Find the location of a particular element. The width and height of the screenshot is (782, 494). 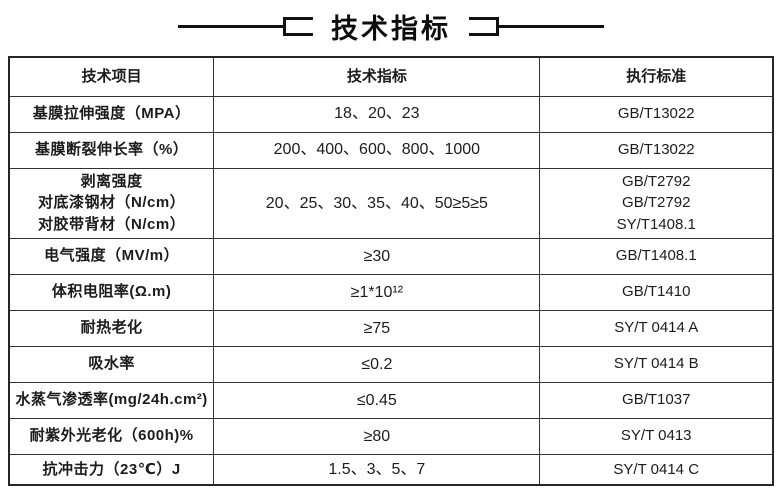

table-row: 抗冲击力（23℃）J 1.5、3、5、7 SY/T 0414 C is located at coordinates (391, 469).